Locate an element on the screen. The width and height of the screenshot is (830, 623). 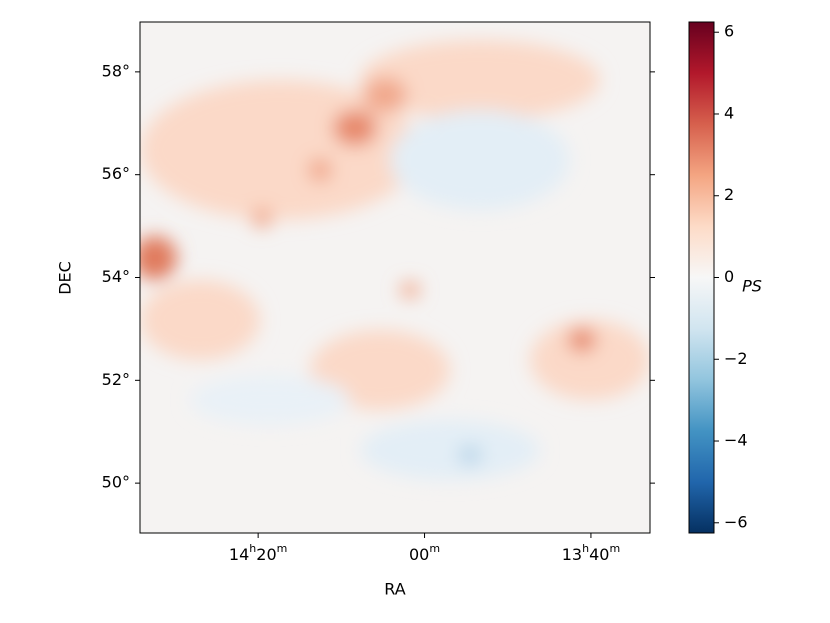
colorbar-tick-label: 0 is located at coordinates (729, 276).